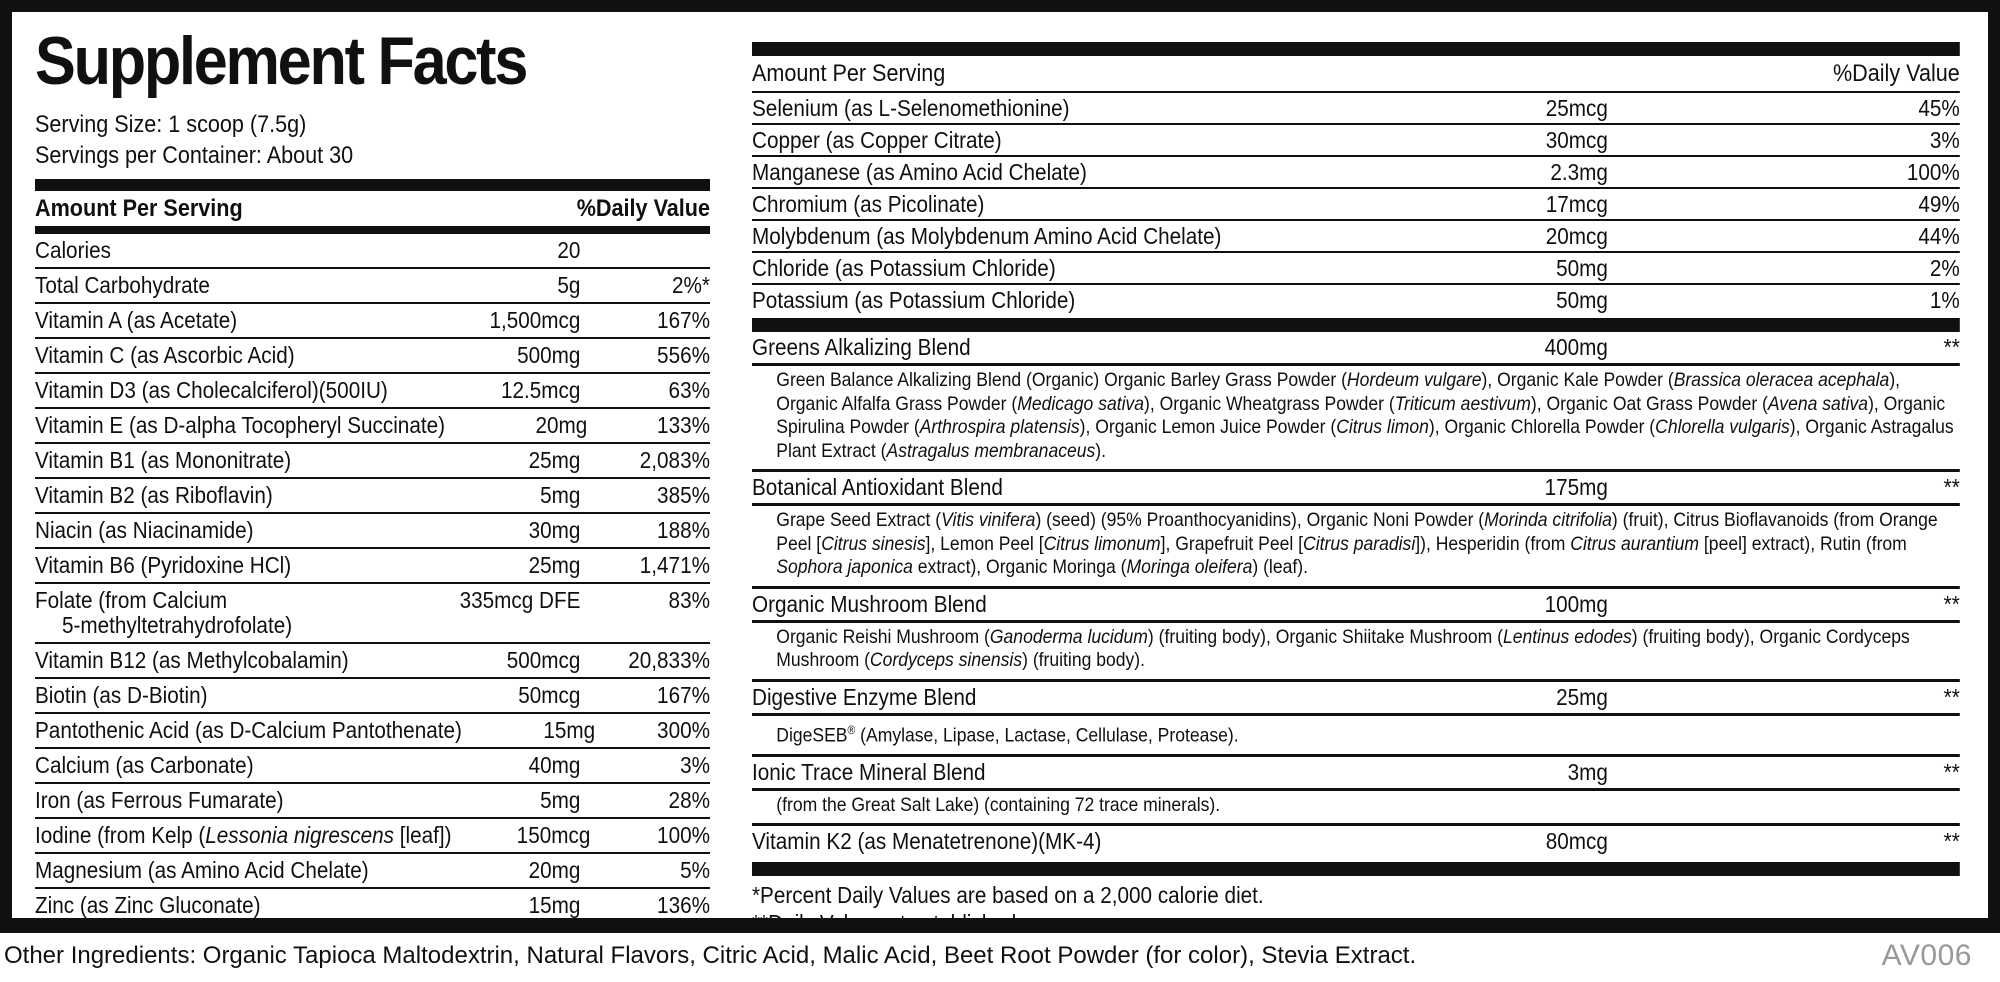  Describe the element at coordinates (683, 424) in the screenshot. I see `nutrient-dv: 133%` at that location.